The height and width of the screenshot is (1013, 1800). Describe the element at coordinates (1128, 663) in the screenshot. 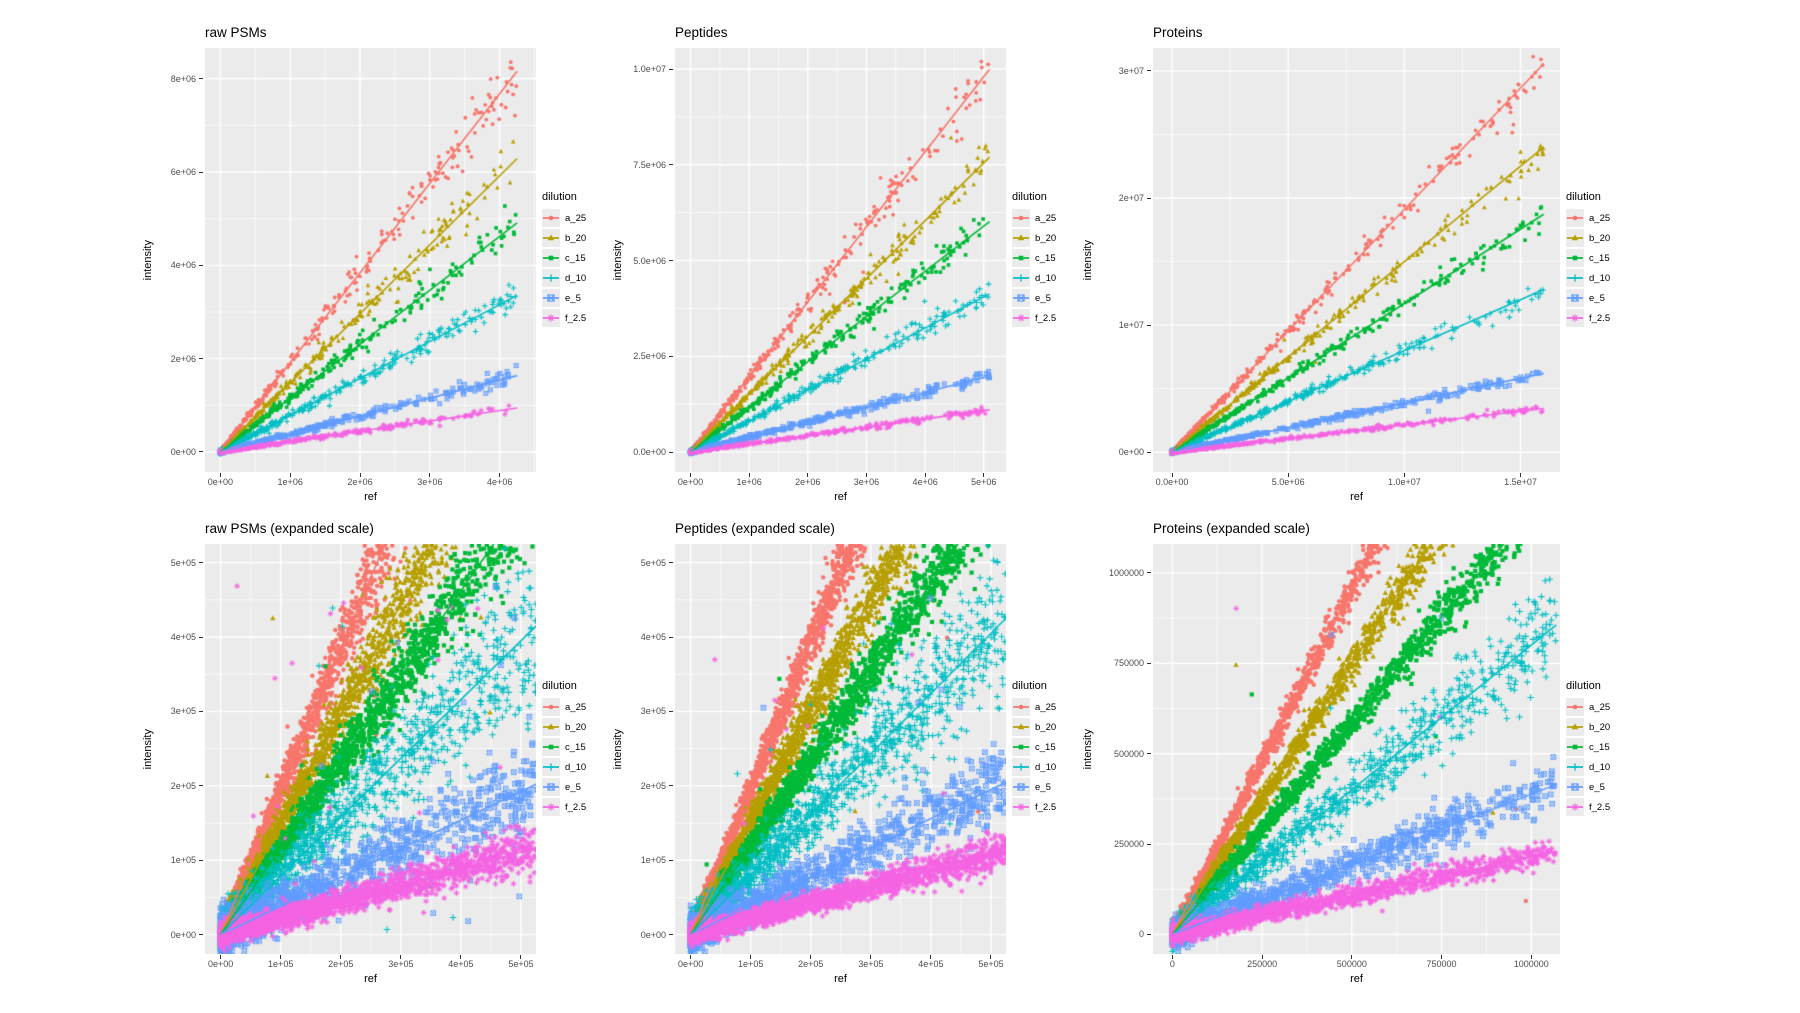

I see `y-tick-label: 750000` at that location.